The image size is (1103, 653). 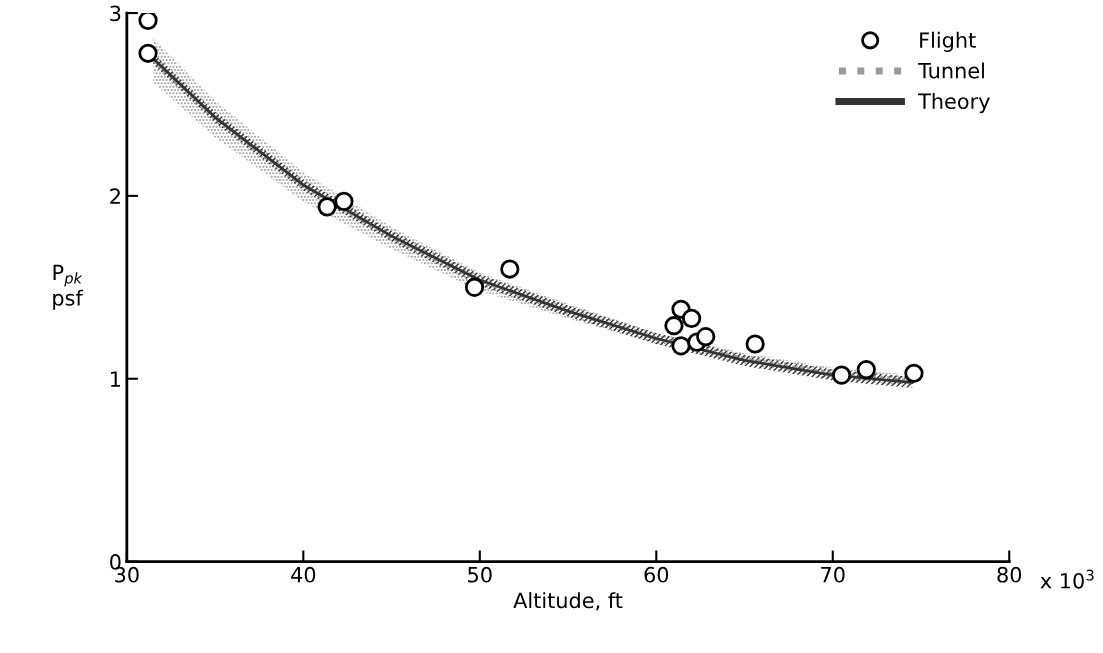 I want to click on x-tick-label: 50, so click(x=480, y=574).